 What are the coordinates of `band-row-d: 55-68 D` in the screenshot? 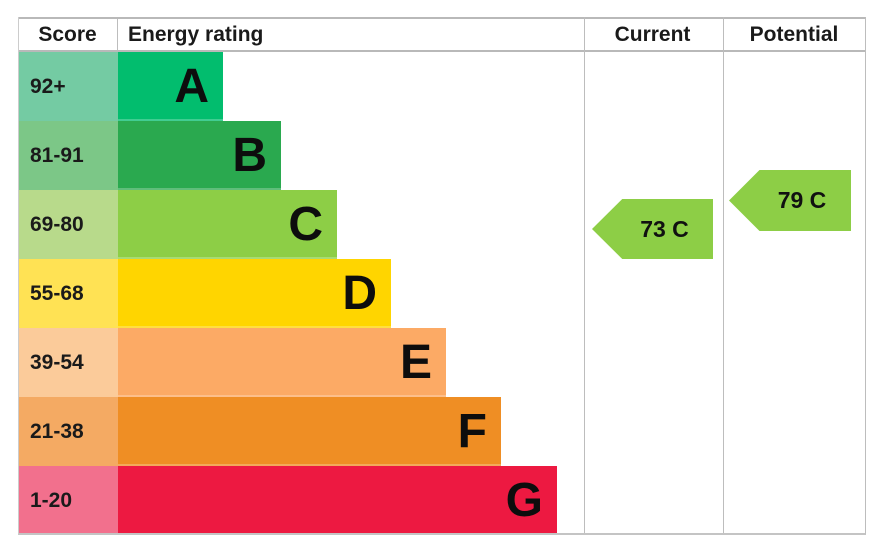 It's located at (442, 293).